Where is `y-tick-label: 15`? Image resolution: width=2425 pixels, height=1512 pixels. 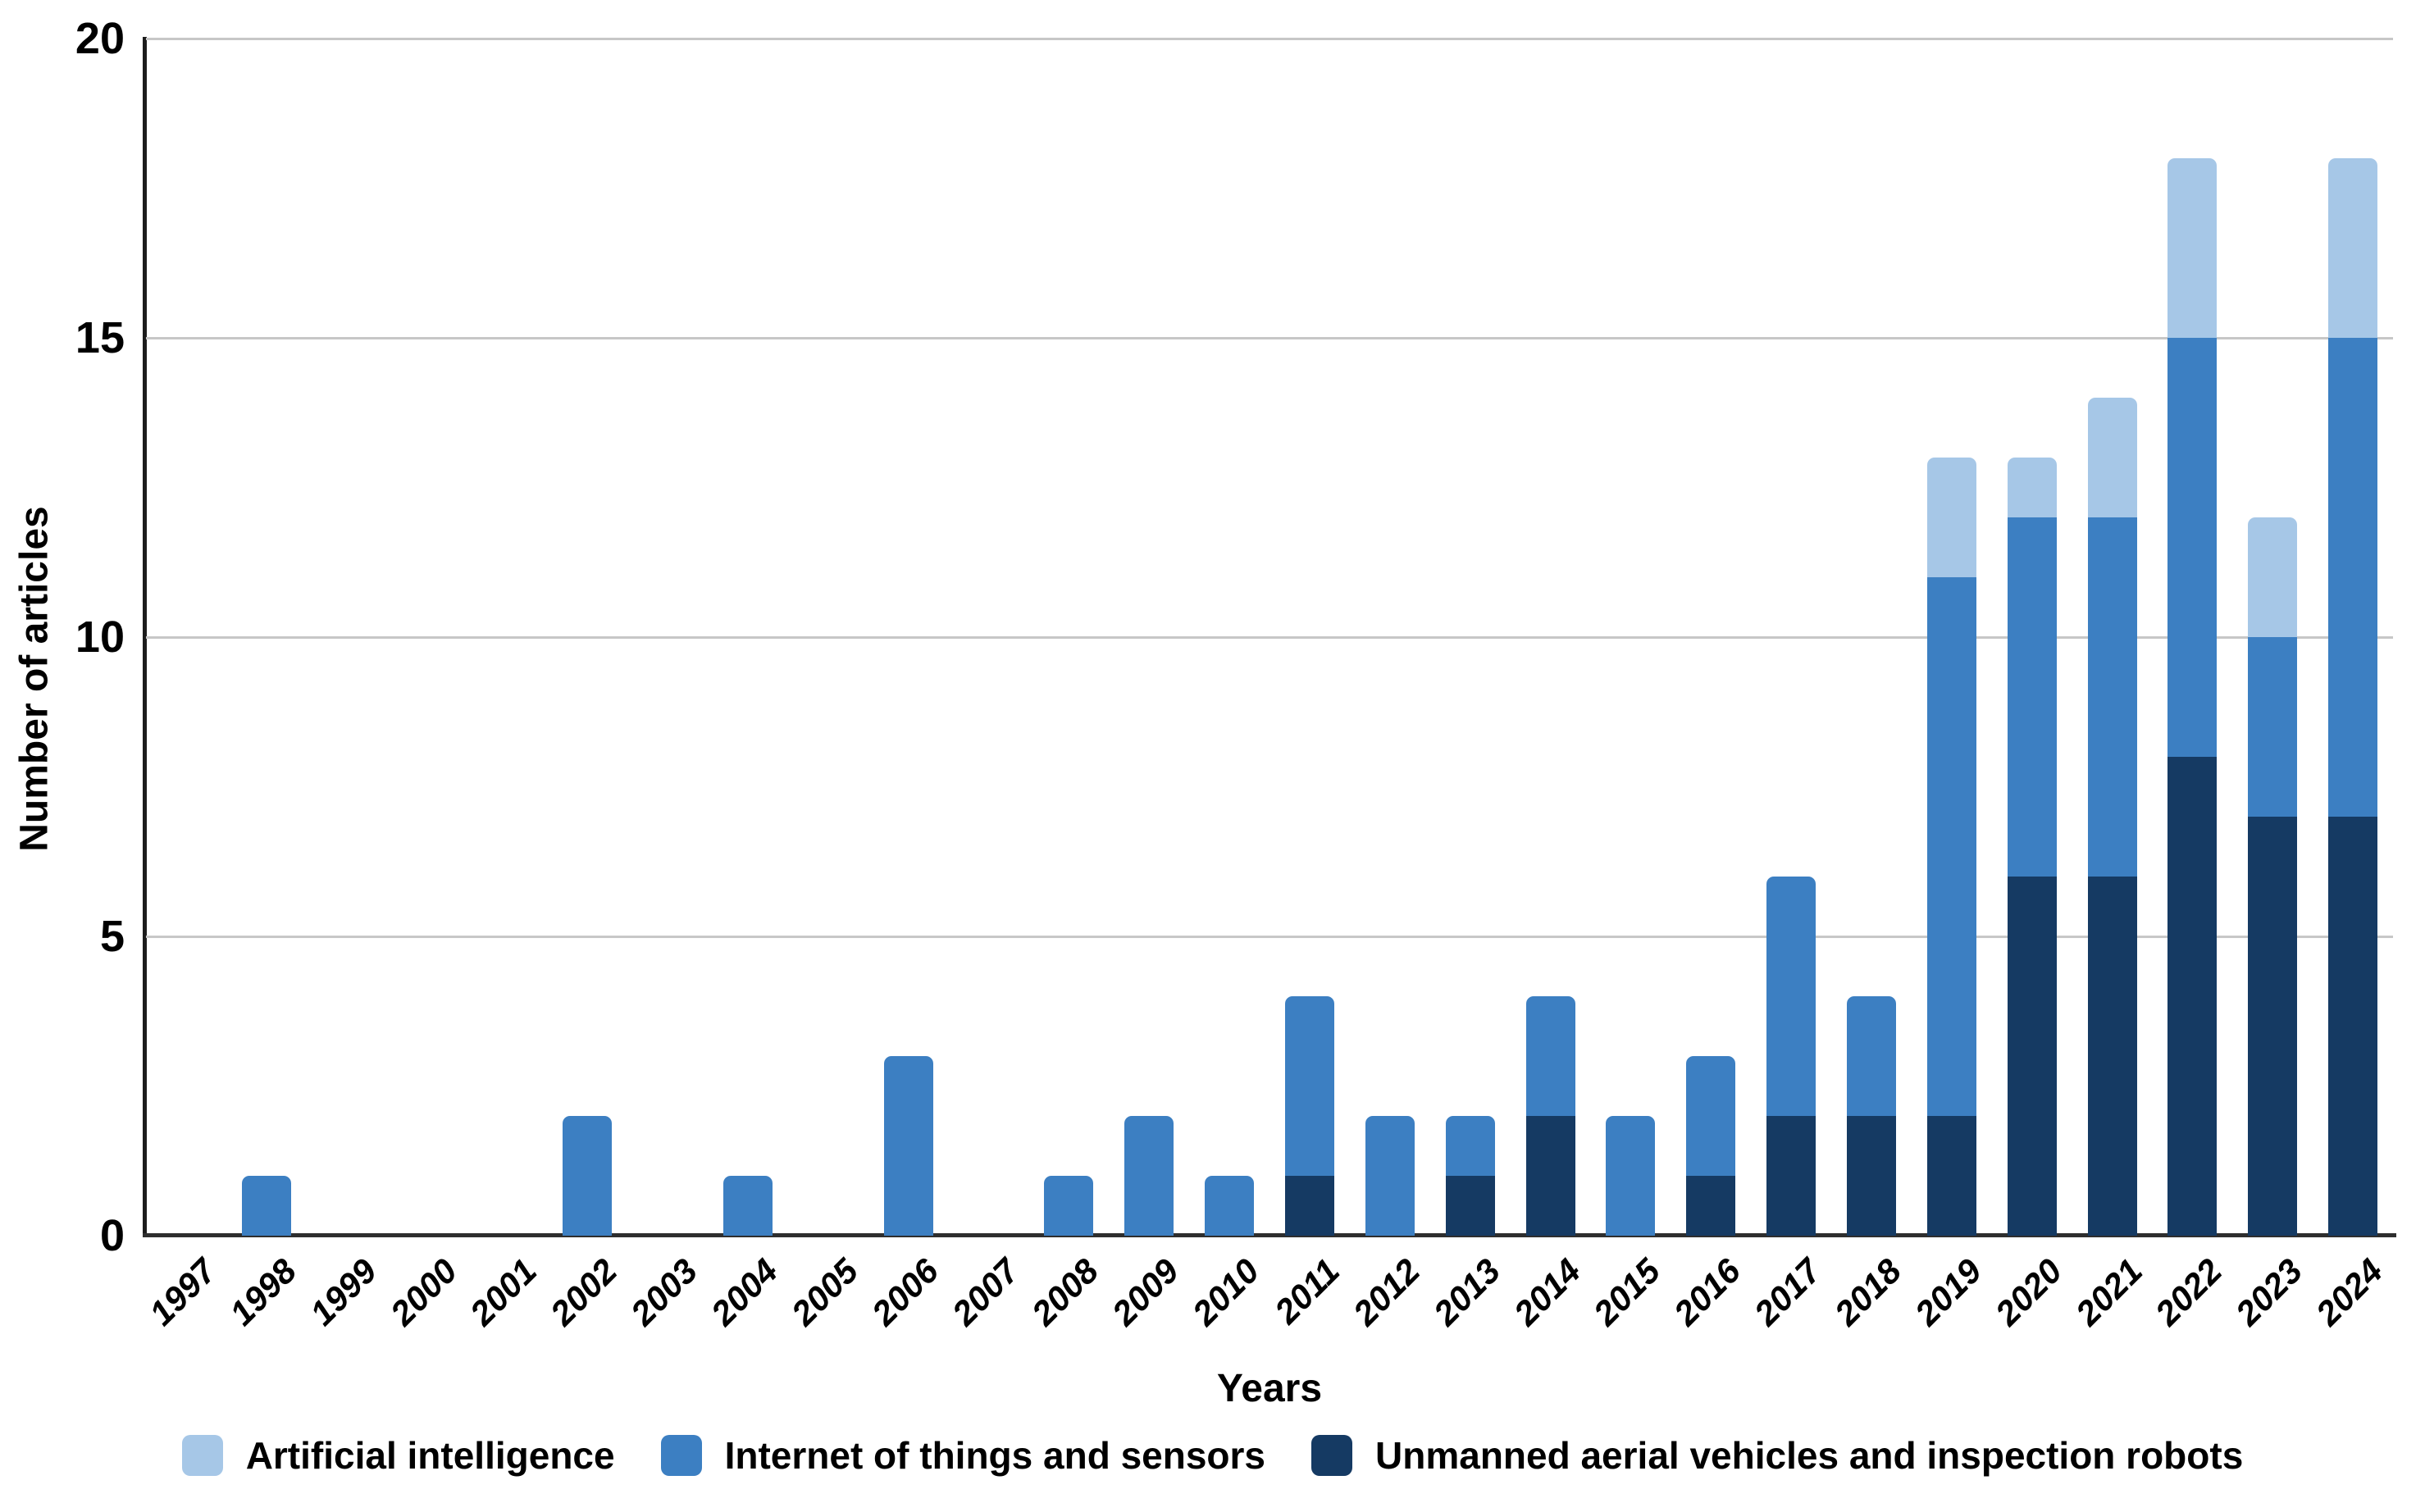 y-tick-label: 15 is located at coordinates (100, 337).